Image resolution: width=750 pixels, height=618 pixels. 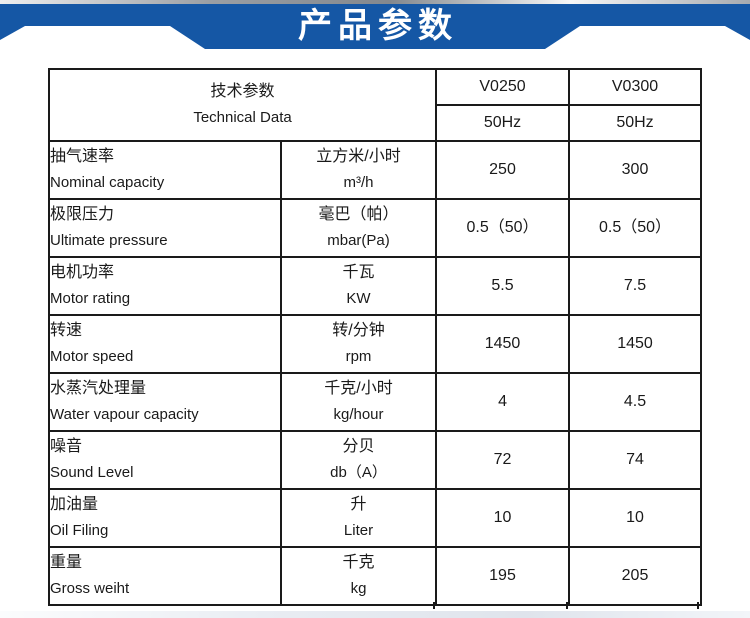 I want to click on param-en: Water vapour capacity, so click(x=124, y=414).